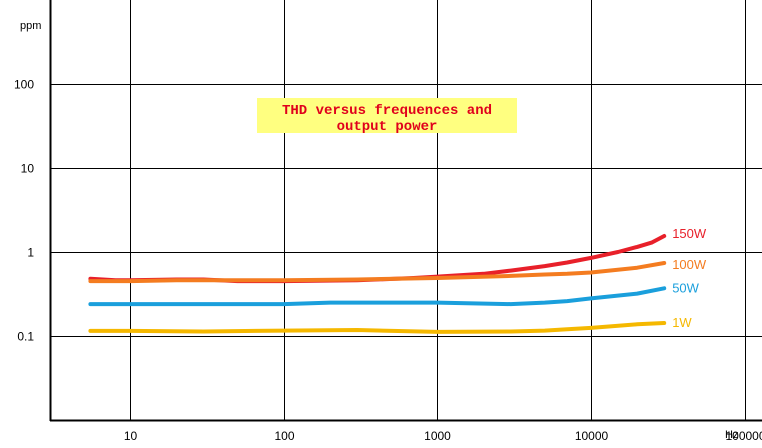  What do you see at coordinates (30, 26) in the screenshot?
I see `y-axis-unit-label: ppm` at bounding box center [30, 26].